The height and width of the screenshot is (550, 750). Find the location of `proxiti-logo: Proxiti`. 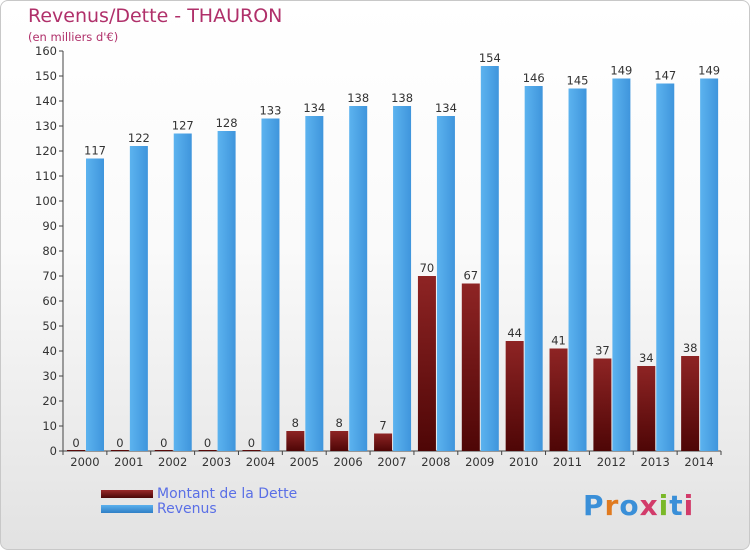

proxiti-logo: Proxiti is located at coordinates (638, 505).